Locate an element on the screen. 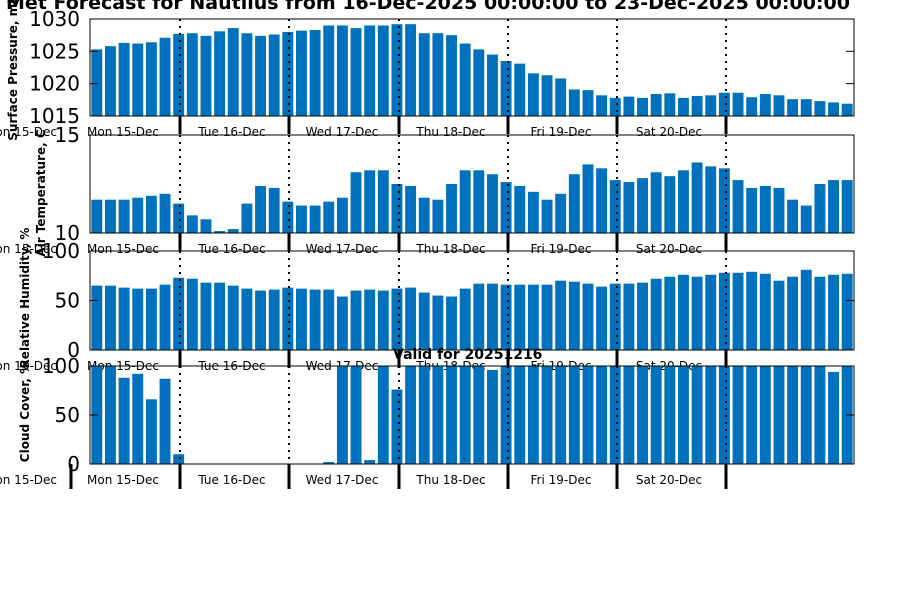  y-tick-label: 100 is located at coordinates (61, 251).